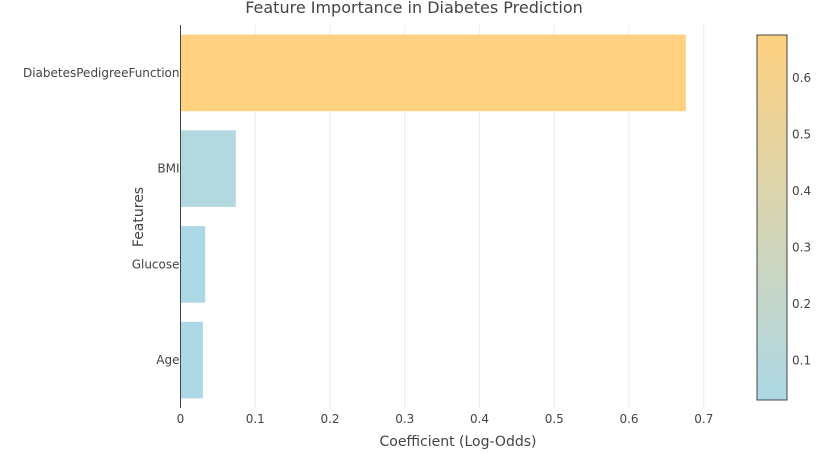 The width and height of the screenshot is (828, 454). What do you see at coordinates (801, 134) in the screenshot?
I see `colorbar-tick-label: 0.5` at bounding box center [801, 134].